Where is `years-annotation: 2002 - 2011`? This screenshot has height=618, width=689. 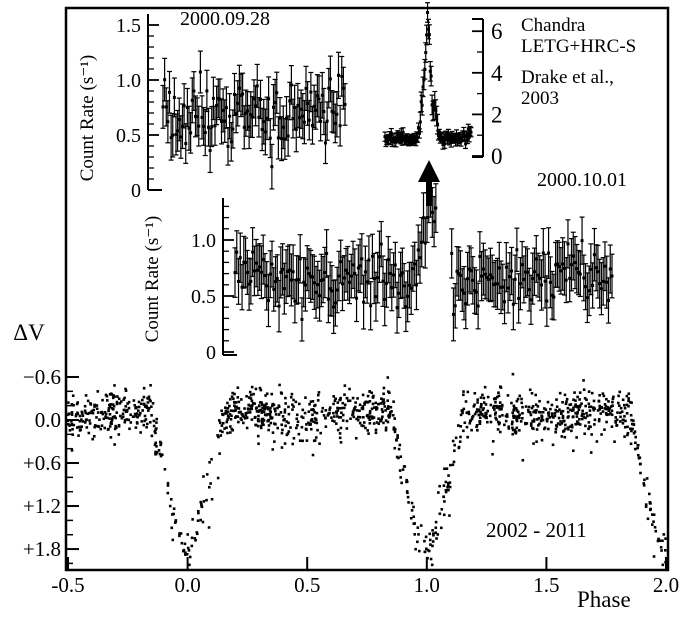
years-annotation: 2002 - 2011 is located at coordinates (536, 530).